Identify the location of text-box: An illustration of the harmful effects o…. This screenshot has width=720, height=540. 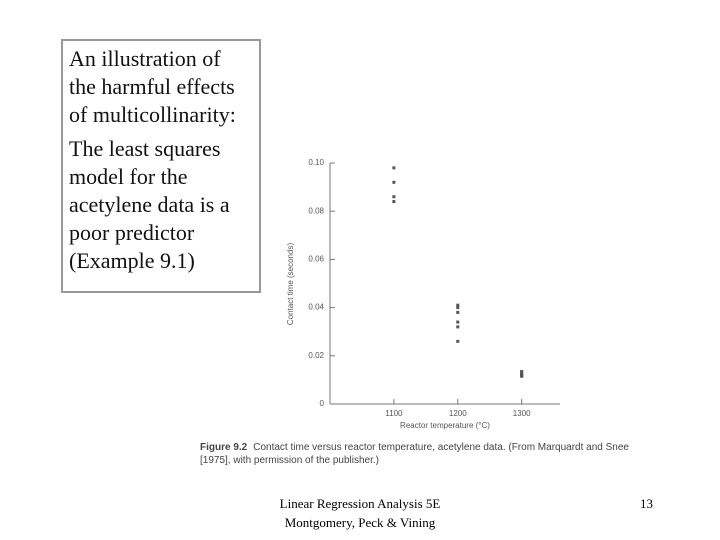
(161, 166).